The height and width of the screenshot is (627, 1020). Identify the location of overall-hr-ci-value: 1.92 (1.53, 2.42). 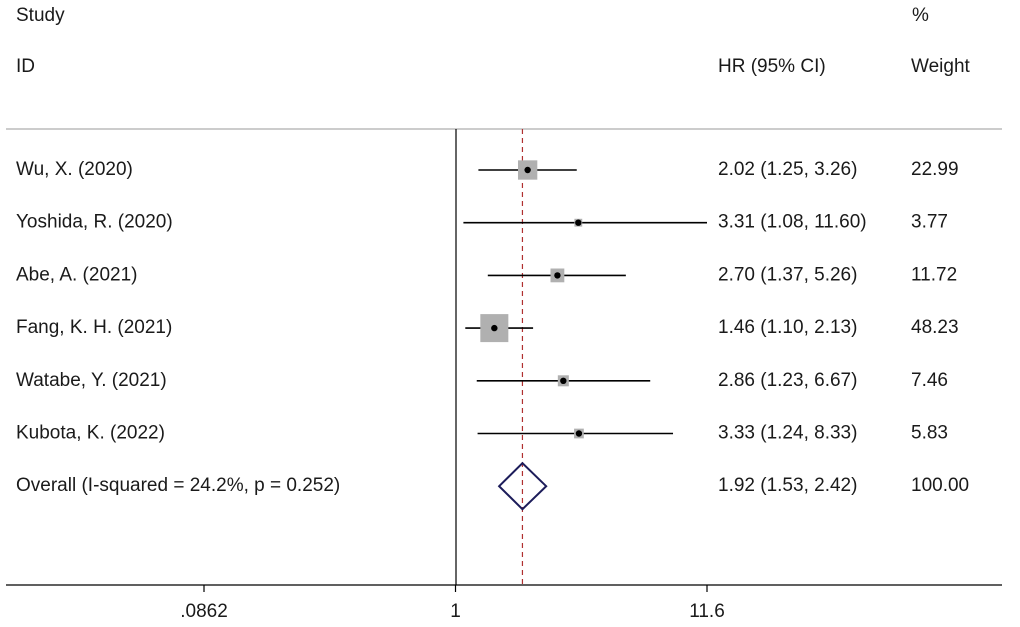
(787, 485).